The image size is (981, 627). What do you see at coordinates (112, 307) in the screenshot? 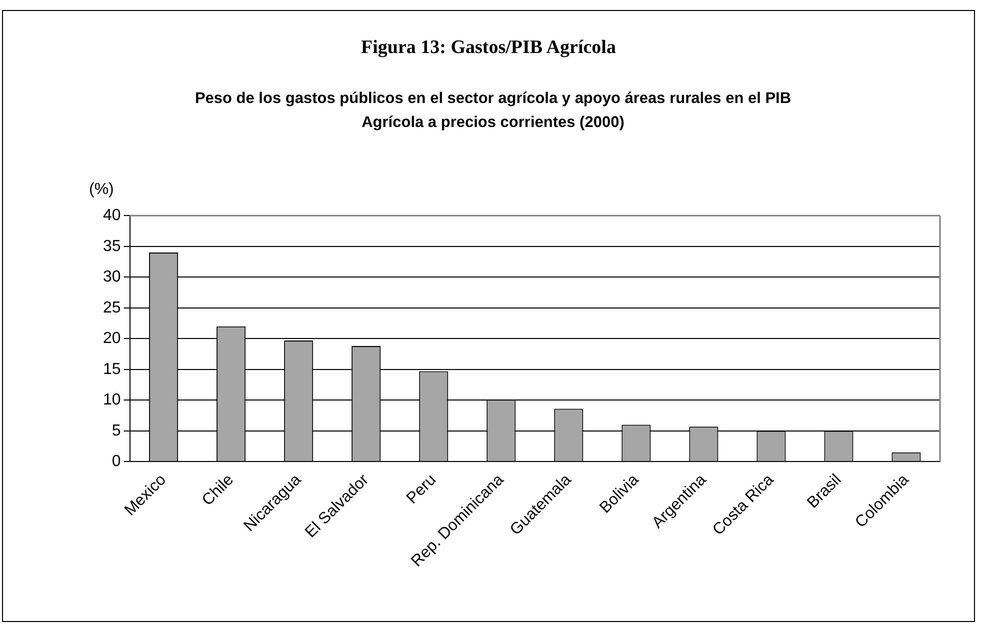
I see `y-tick-label: 25` at bounding box center [112, 307].